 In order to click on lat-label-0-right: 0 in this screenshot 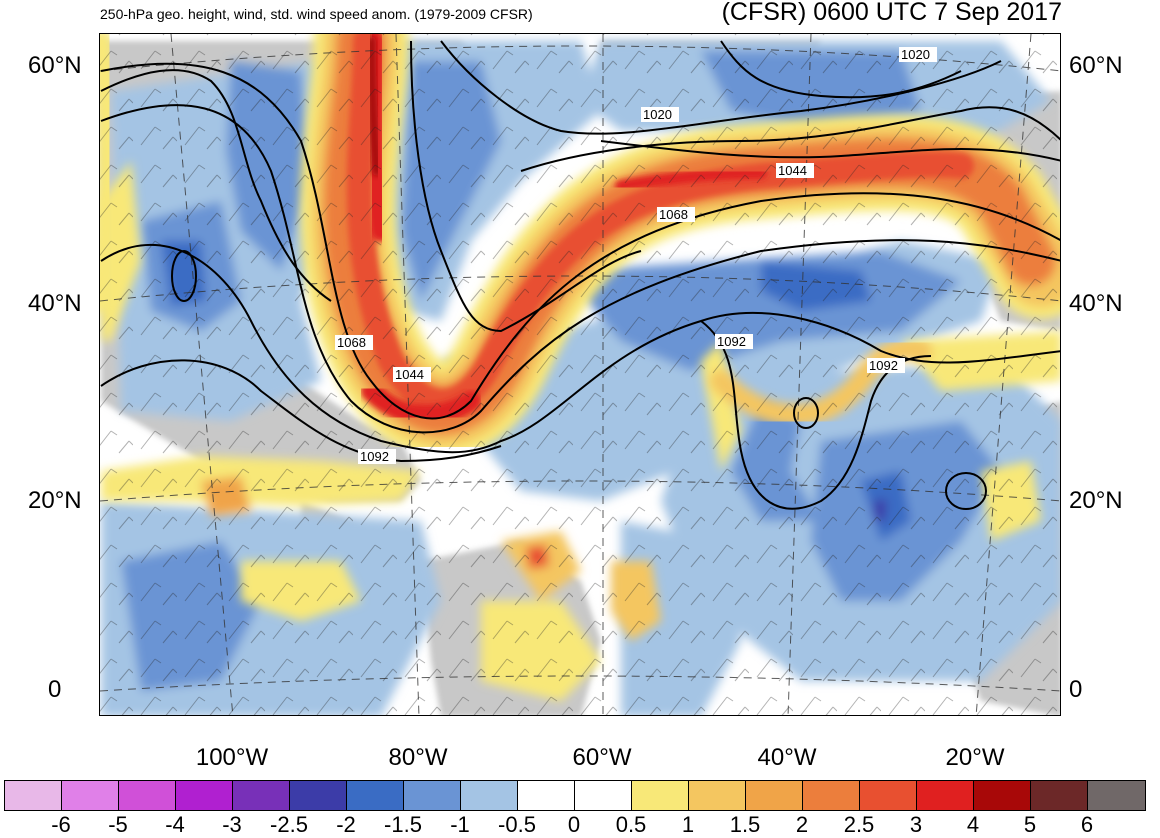, I will do `click(1076, 689)`.